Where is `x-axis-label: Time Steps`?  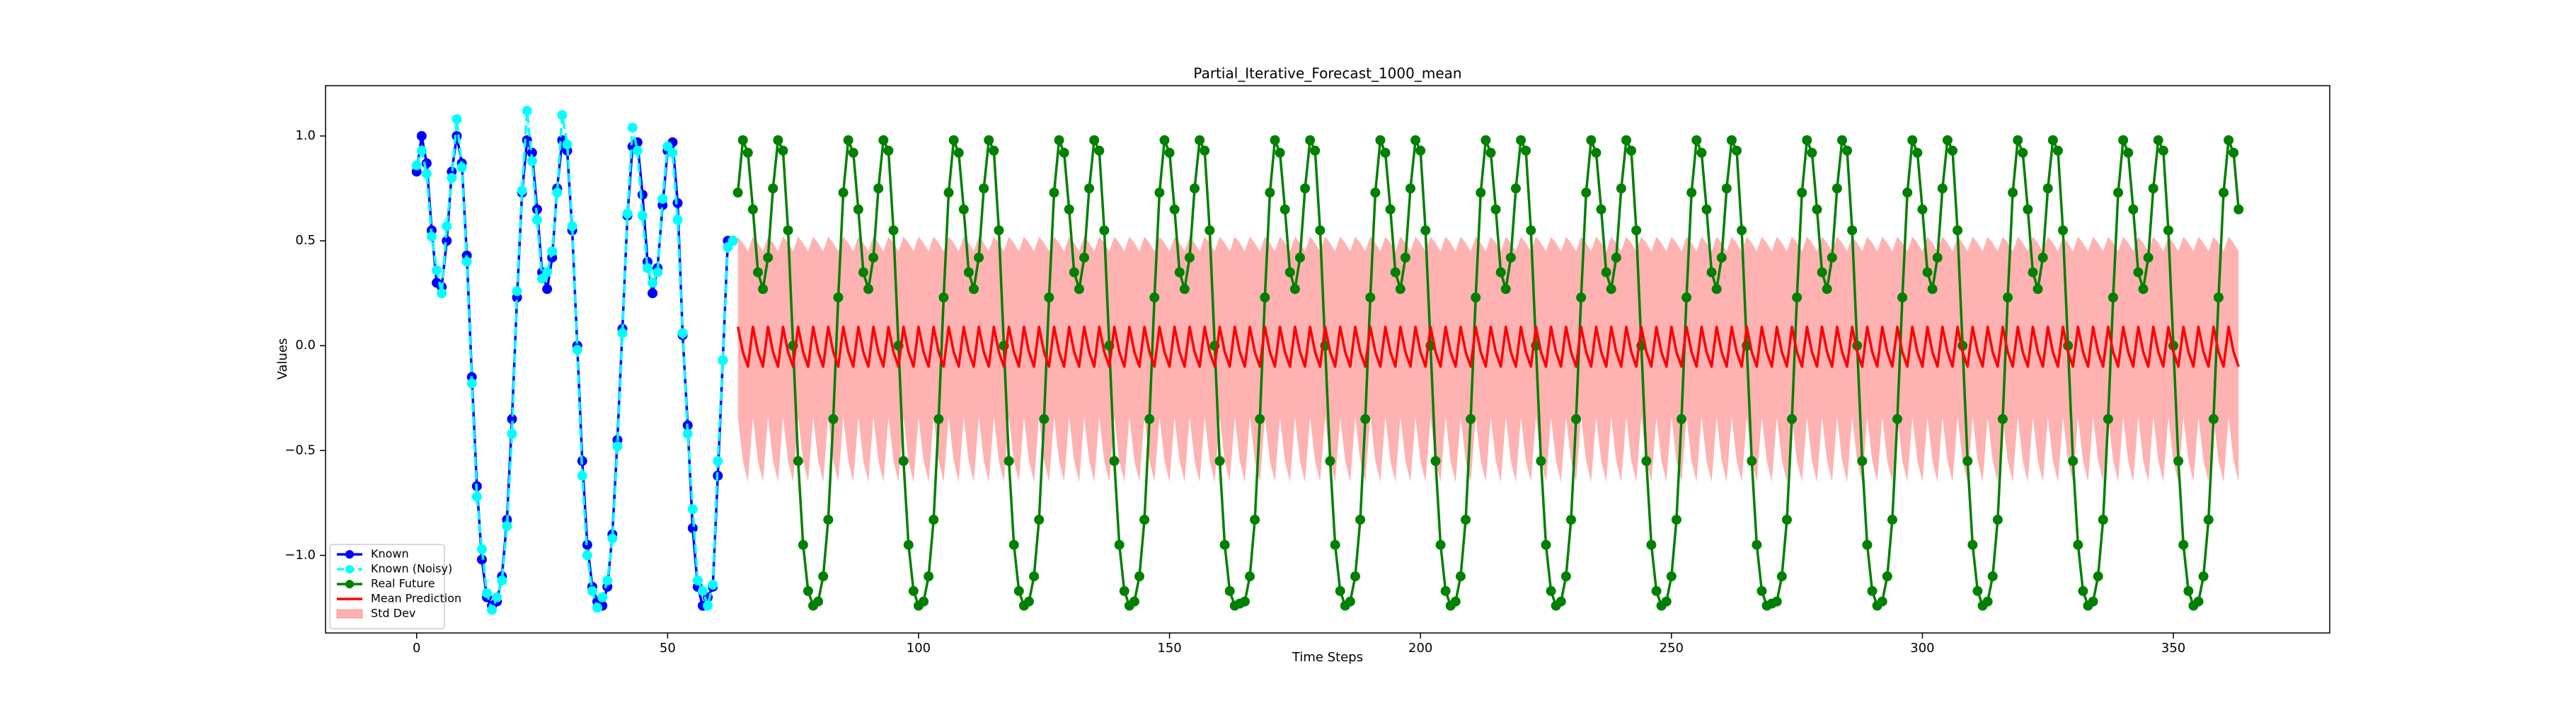
x-axis-label: Time Steps is located at coordinates (1328, 657).